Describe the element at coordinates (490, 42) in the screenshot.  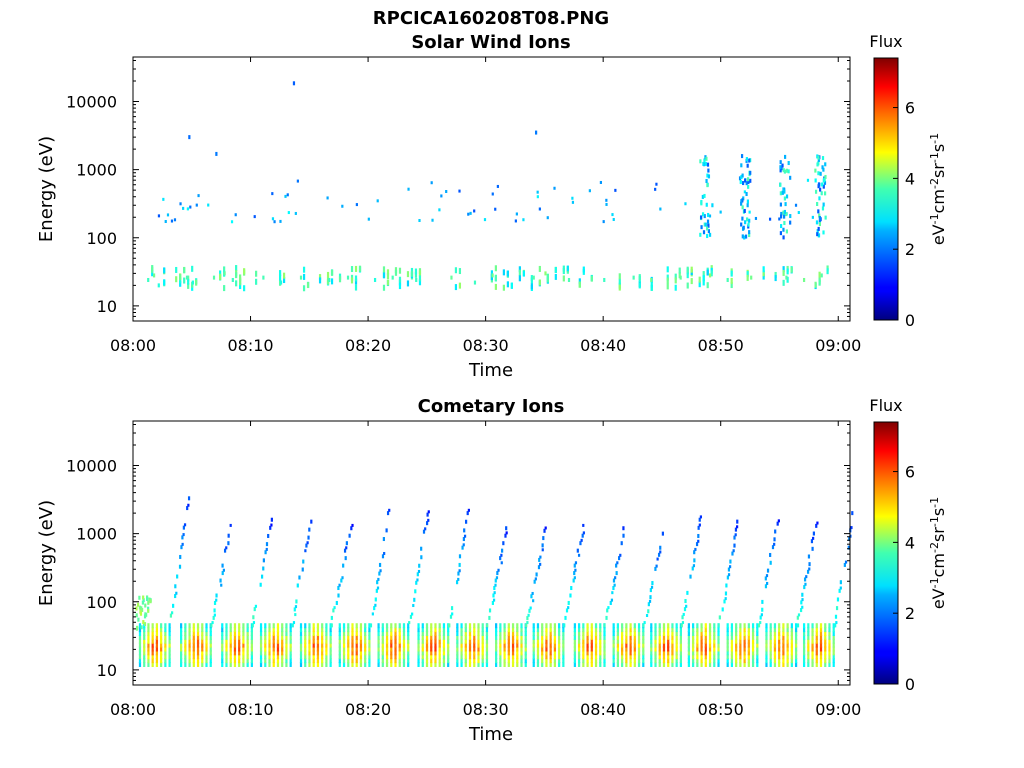
I see `panel-1-title: Solar Wind Ions` at that location.